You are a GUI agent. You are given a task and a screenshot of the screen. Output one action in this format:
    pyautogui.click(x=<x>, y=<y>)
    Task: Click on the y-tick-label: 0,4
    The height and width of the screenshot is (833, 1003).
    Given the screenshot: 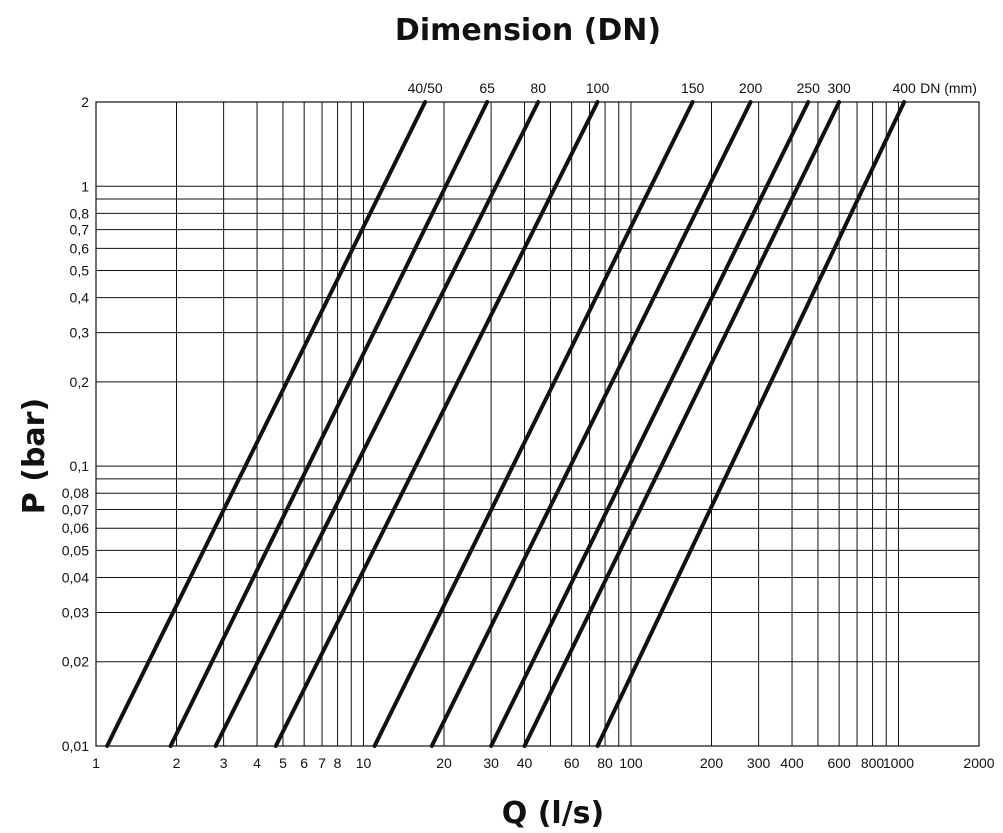 What is the action you would take?
    pyautogui.click(x=80, y=298)
    